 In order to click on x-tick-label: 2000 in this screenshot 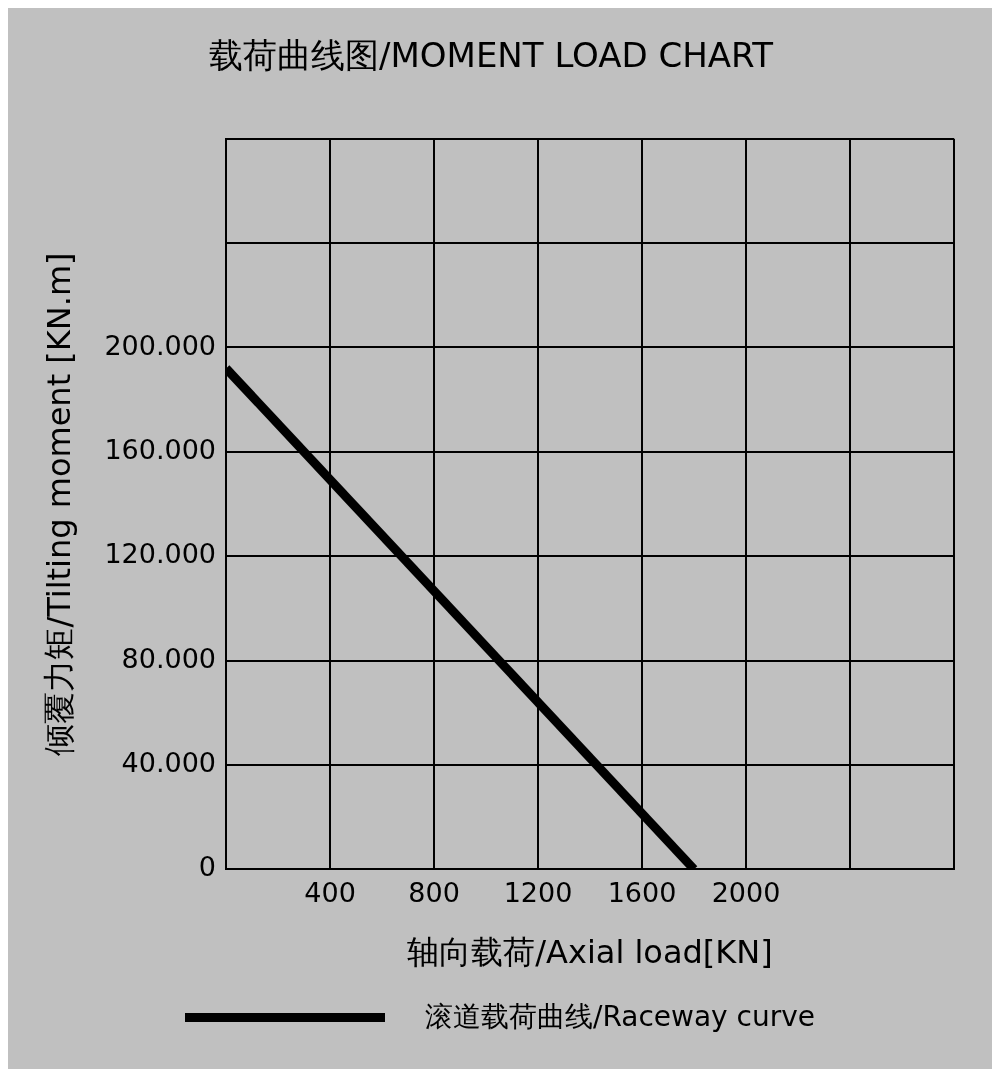, I will do `click(746, 893)`.